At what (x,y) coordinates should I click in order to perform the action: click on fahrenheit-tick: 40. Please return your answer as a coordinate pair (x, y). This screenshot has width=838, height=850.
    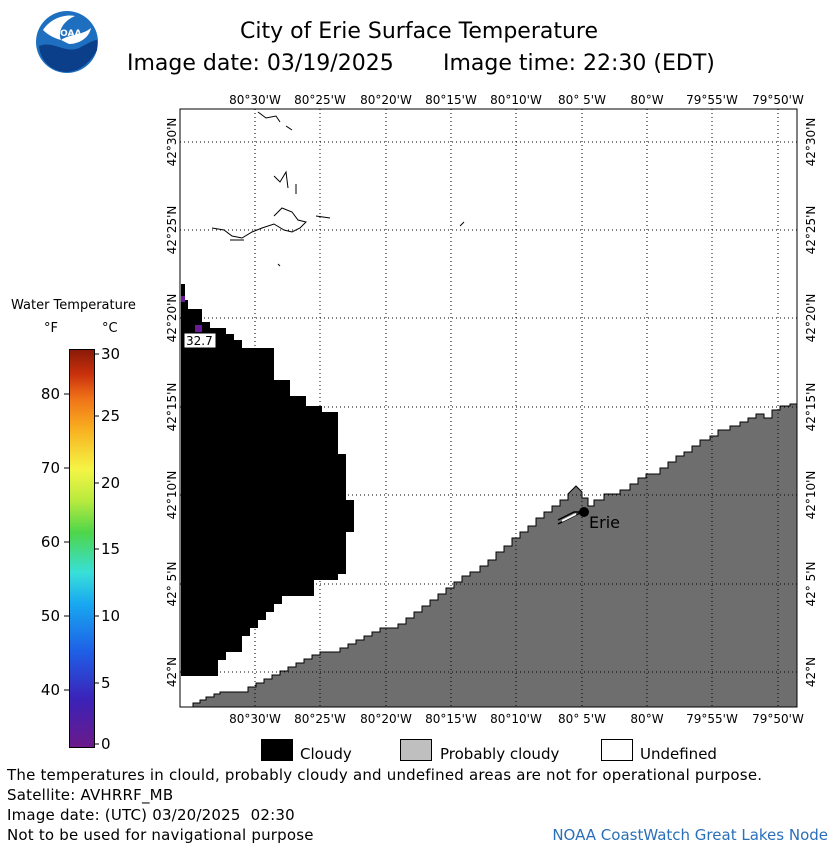
    Looking at the image, I should click on (50, 690).